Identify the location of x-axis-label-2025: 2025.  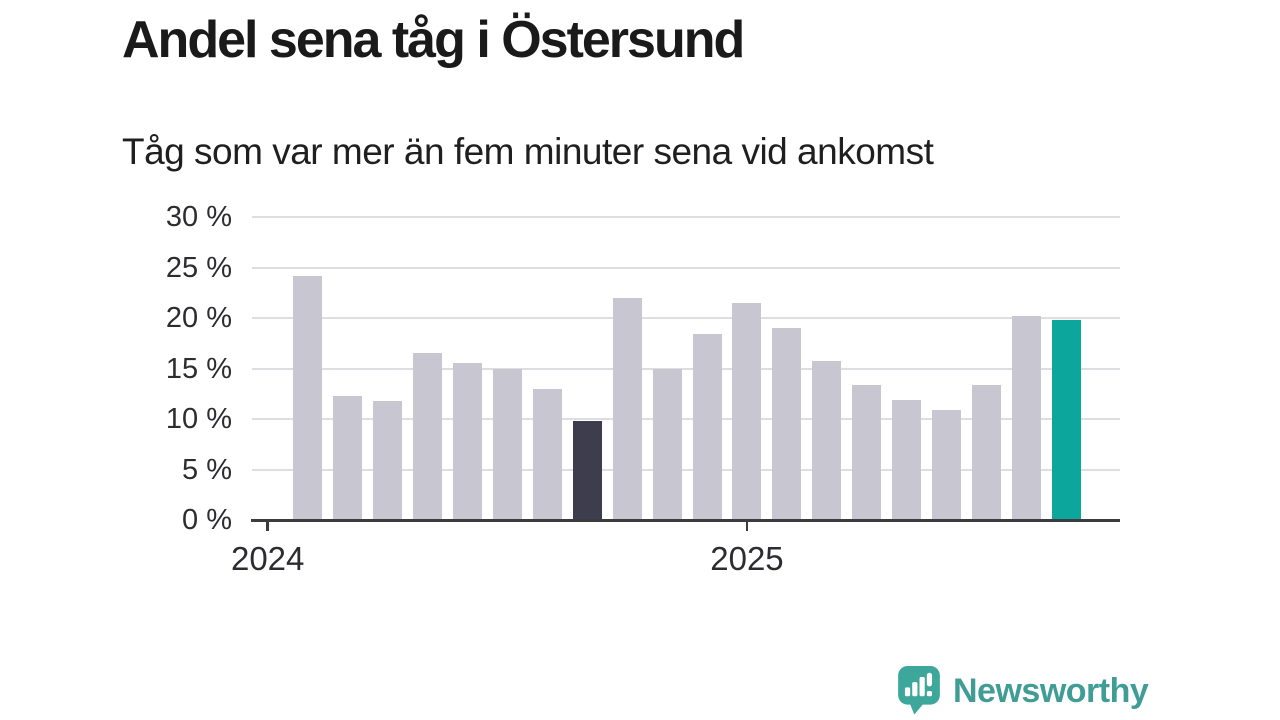
(747, 558).